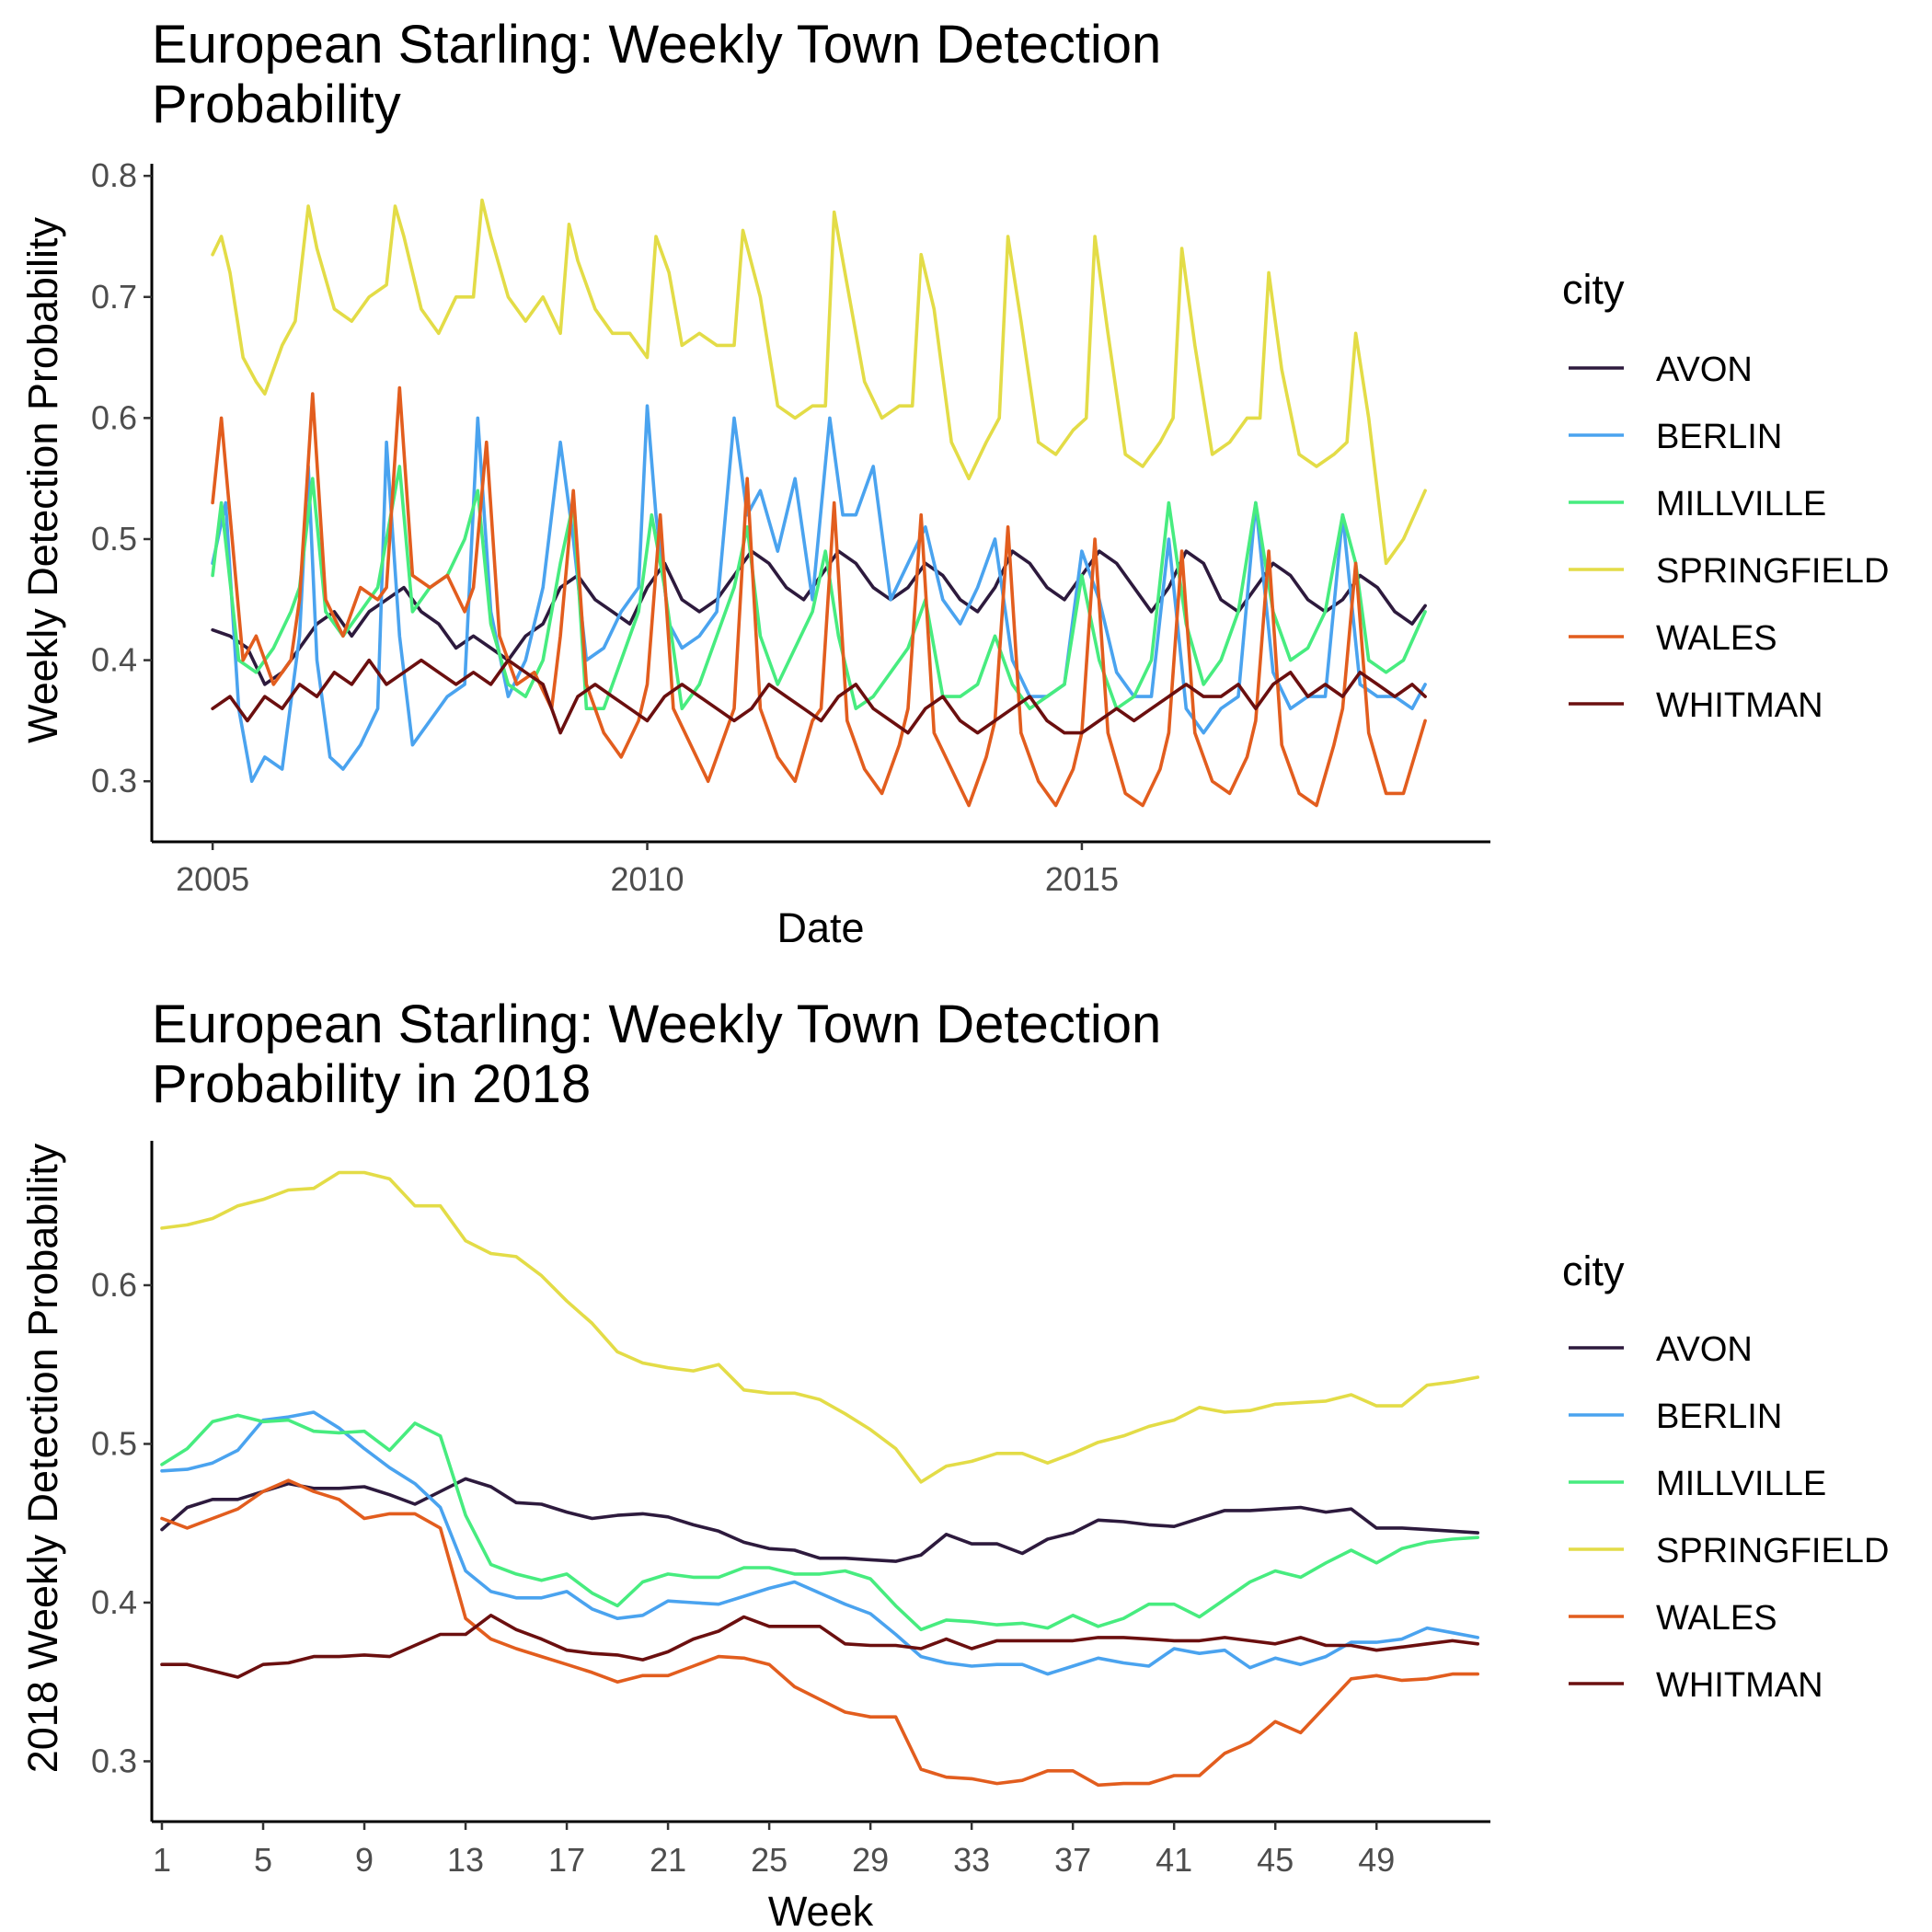 This screenshot has height=1932, width=1932. I want to click on y-tick-label: 0.7, so click(114, 297).